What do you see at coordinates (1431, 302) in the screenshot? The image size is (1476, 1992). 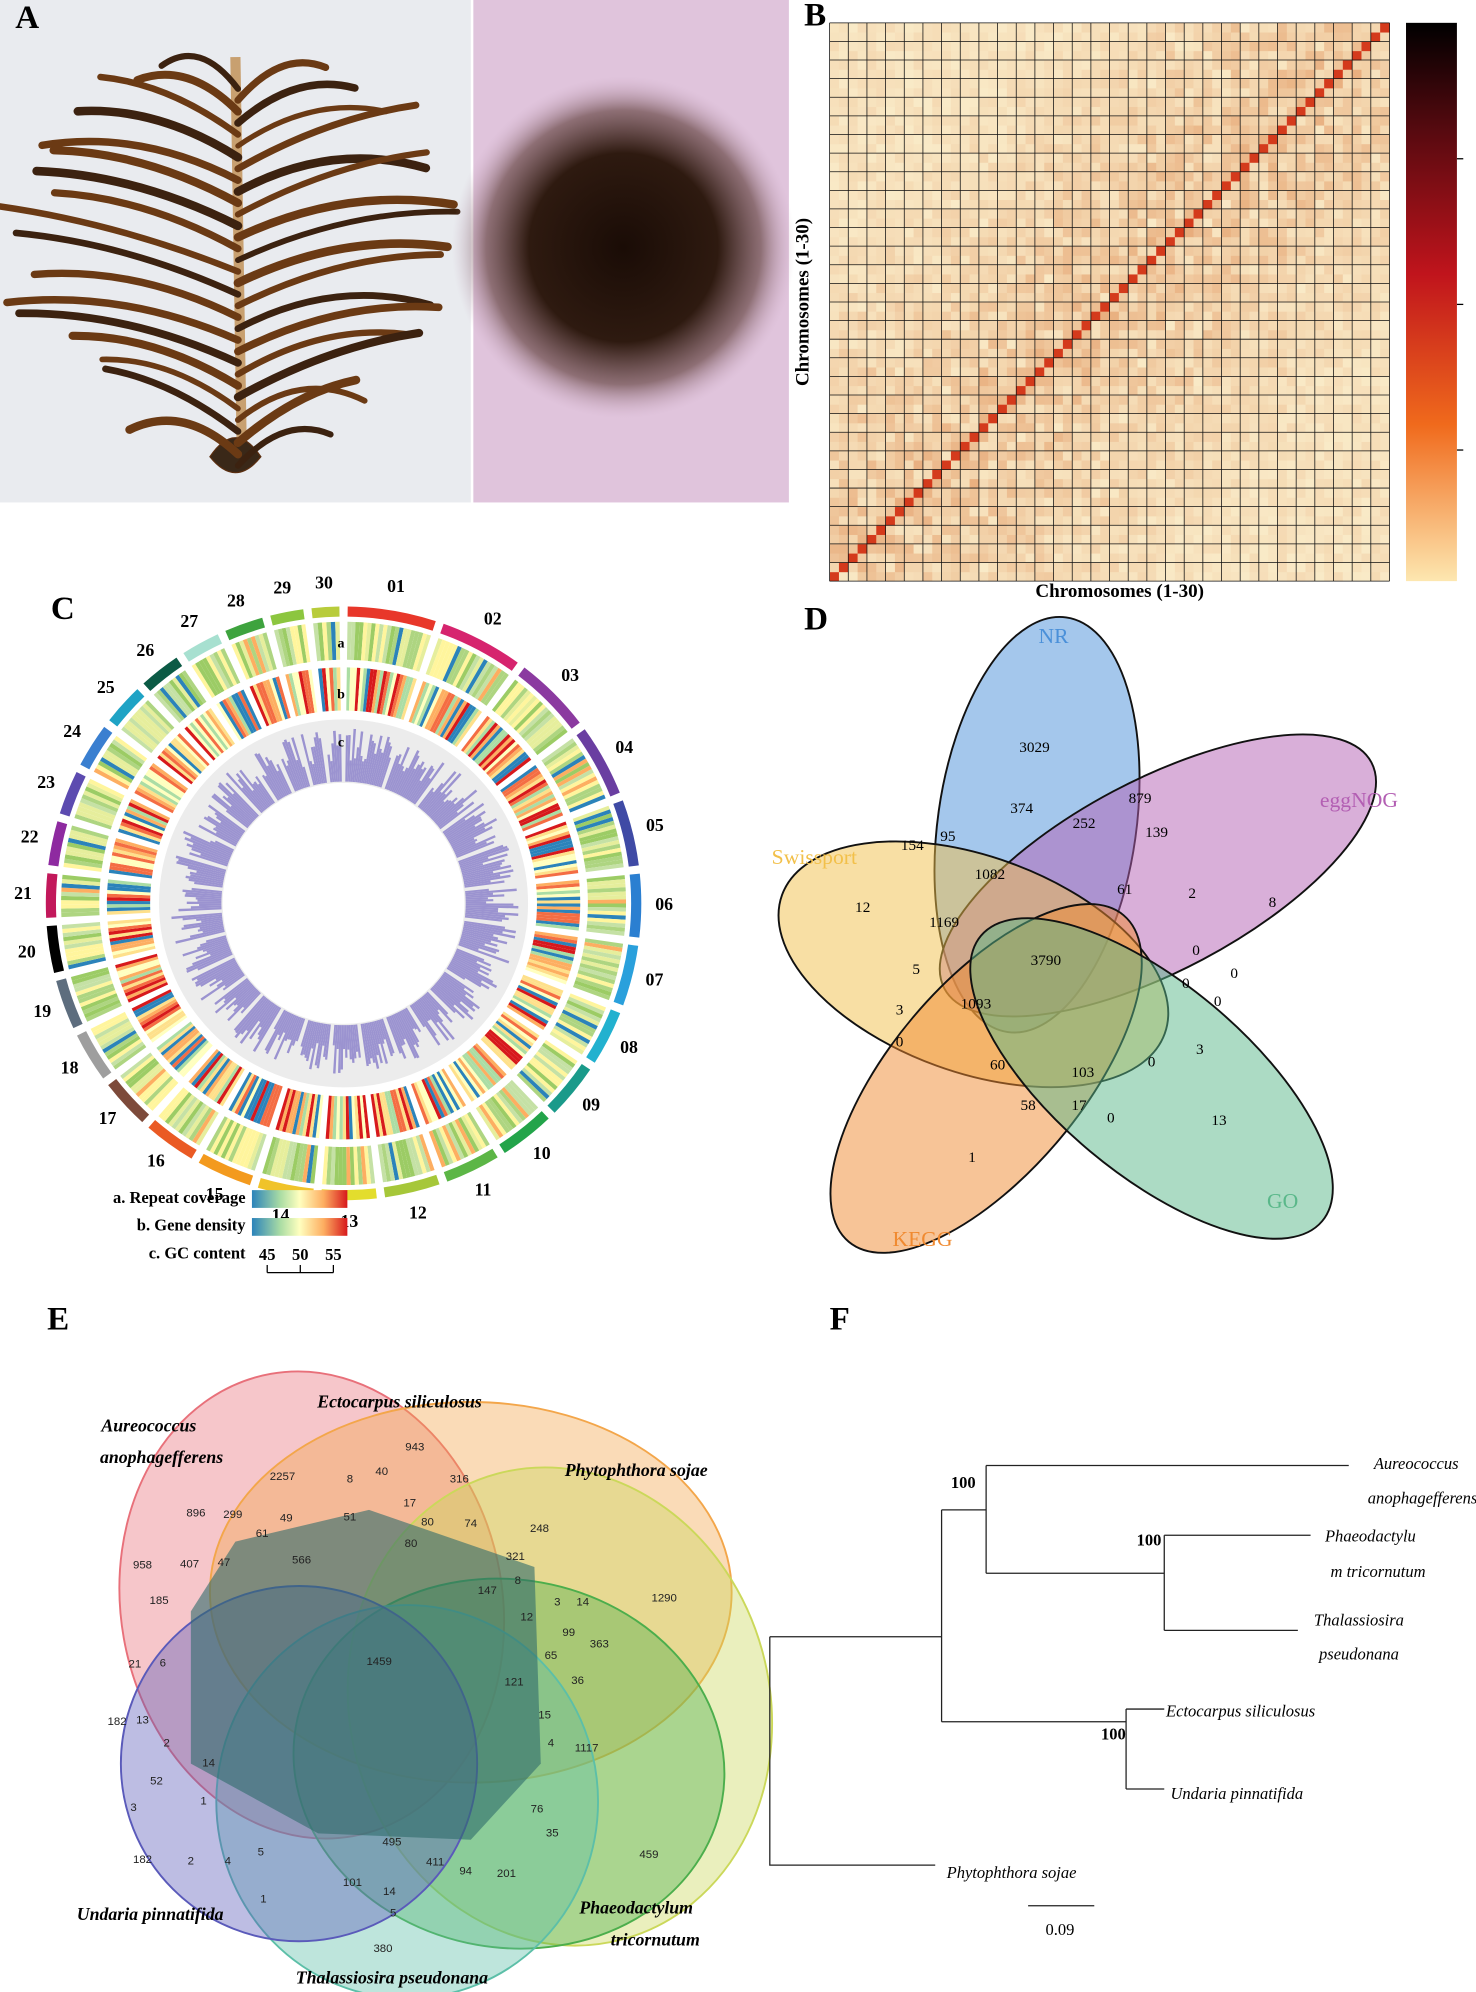 I see `colorbar` at bounding box center [1431, 302].